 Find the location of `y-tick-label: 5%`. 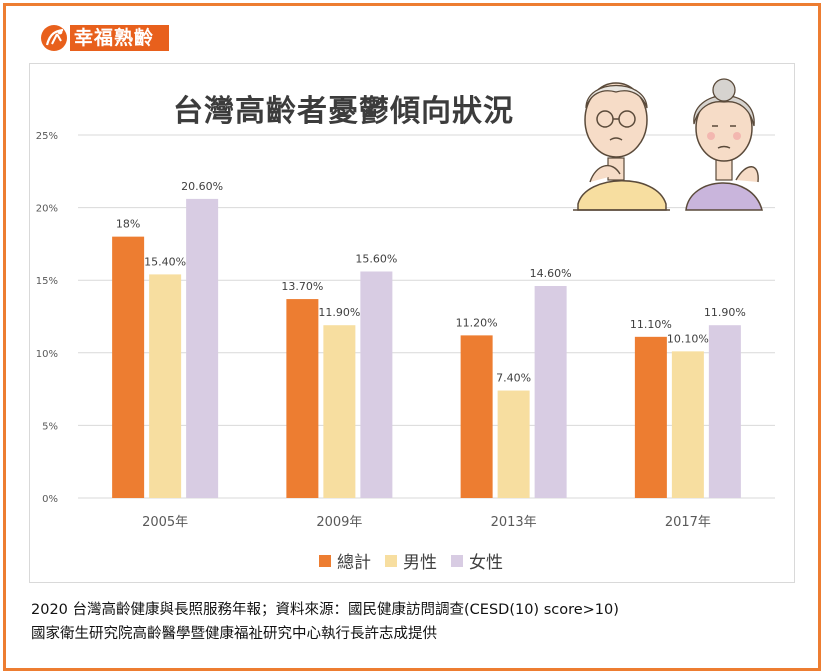

y-tick-label: 5% is located at coordinates (50, 426).